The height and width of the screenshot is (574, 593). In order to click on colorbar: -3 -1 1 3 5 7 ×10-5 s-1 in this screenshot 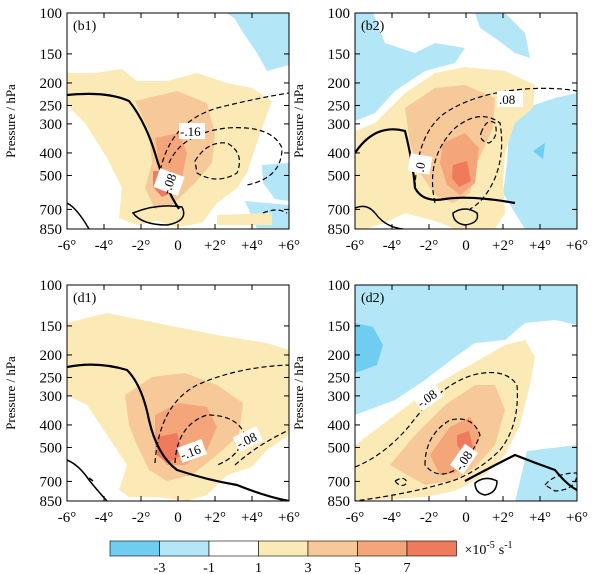, I will do `click(311, 557)`.